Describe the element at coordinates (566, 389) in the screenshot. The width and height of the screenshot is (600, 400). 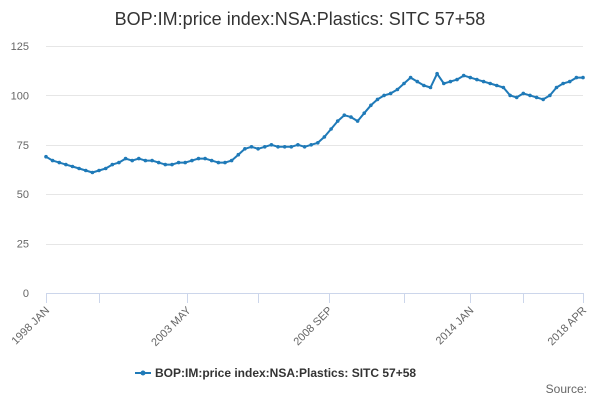
I see `source-label: Source:` at that location.